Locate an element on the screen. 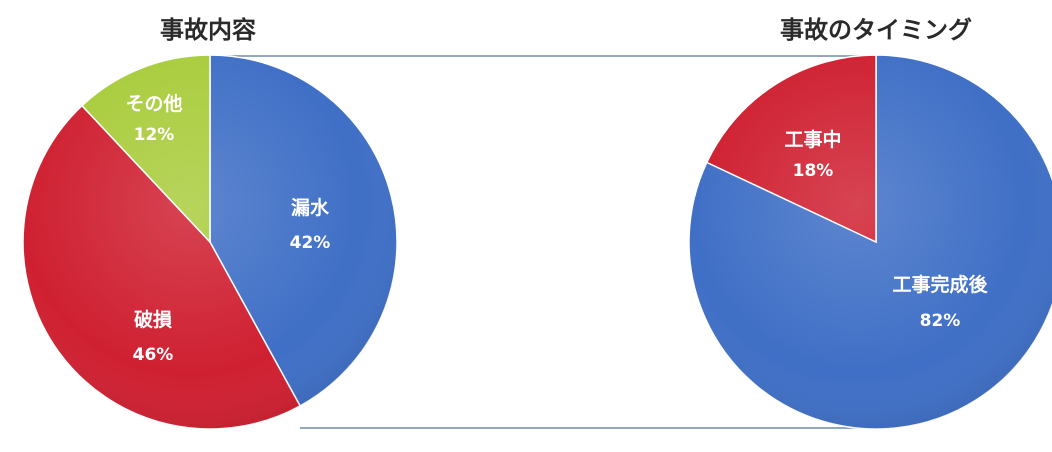 This screenshot has height=452, width=1052. slice-label-leak: 漏水 is located at coordinates (310, 208).